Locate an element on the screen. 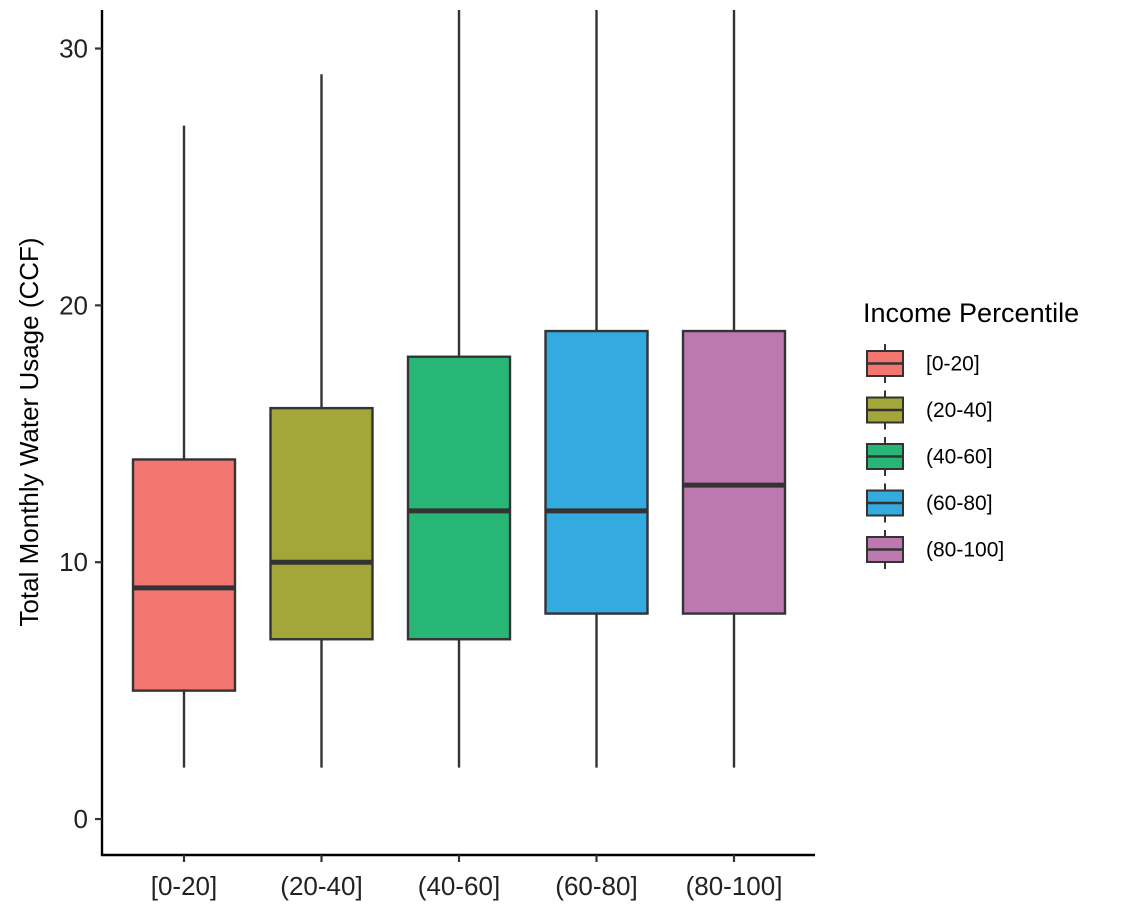  legend-entry-5: (80-100] is located at coordinates (935, 549).